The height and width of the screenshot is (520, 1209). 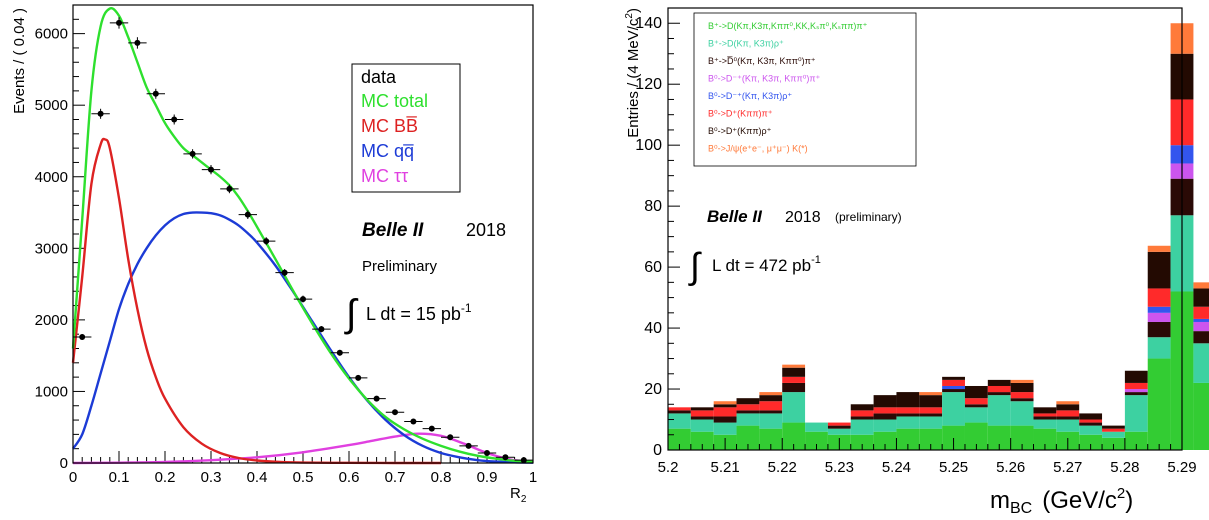 What do you see at coordinates (648, 84) in the screenshot?
I see `right-y-tick-label: 120` at bounding box center [648, 84].